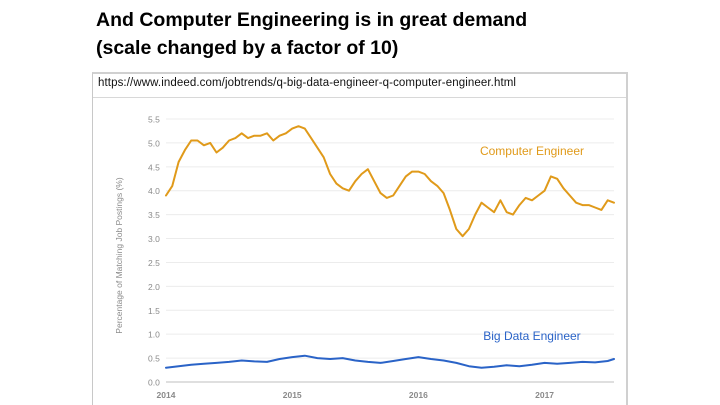 This screenshot has height=405, width=720. I want to click on y-tick-label: 0.5, so click(154, 359).